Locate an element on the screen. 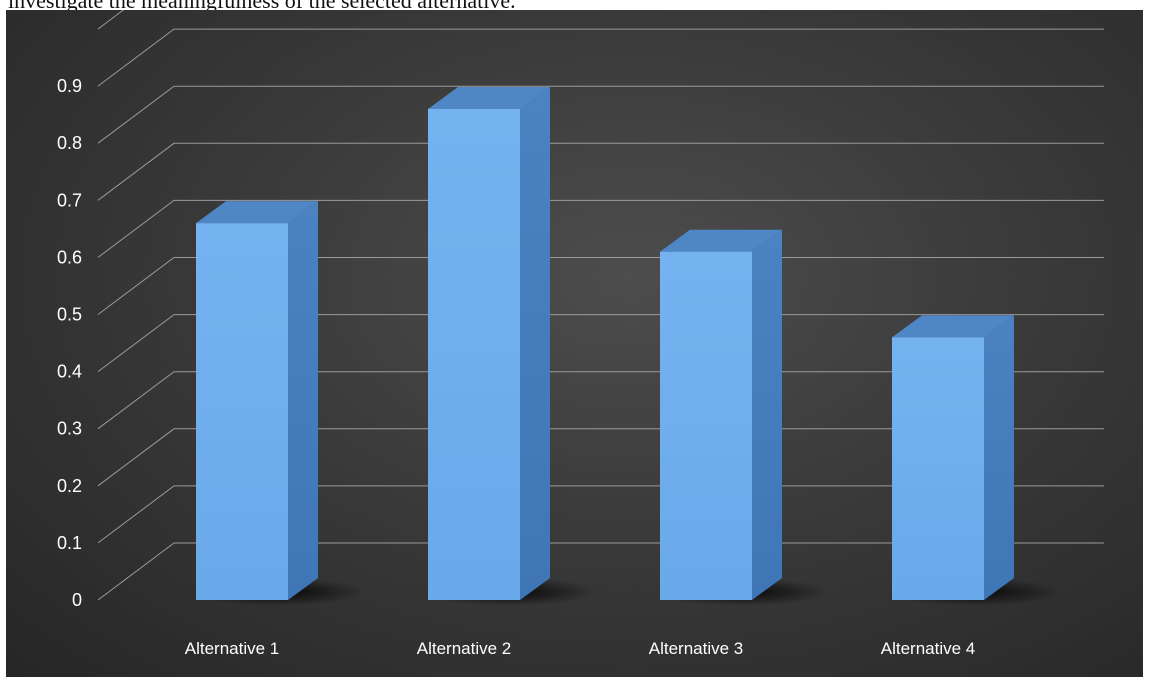 The height and width of the screenshot is (677, 1149). y-axis-ticks: 0 0.1 0.2 0.3 0.4 0.5 0.6 0.7 0.8 0.9 is located at coordinates (69, 343).